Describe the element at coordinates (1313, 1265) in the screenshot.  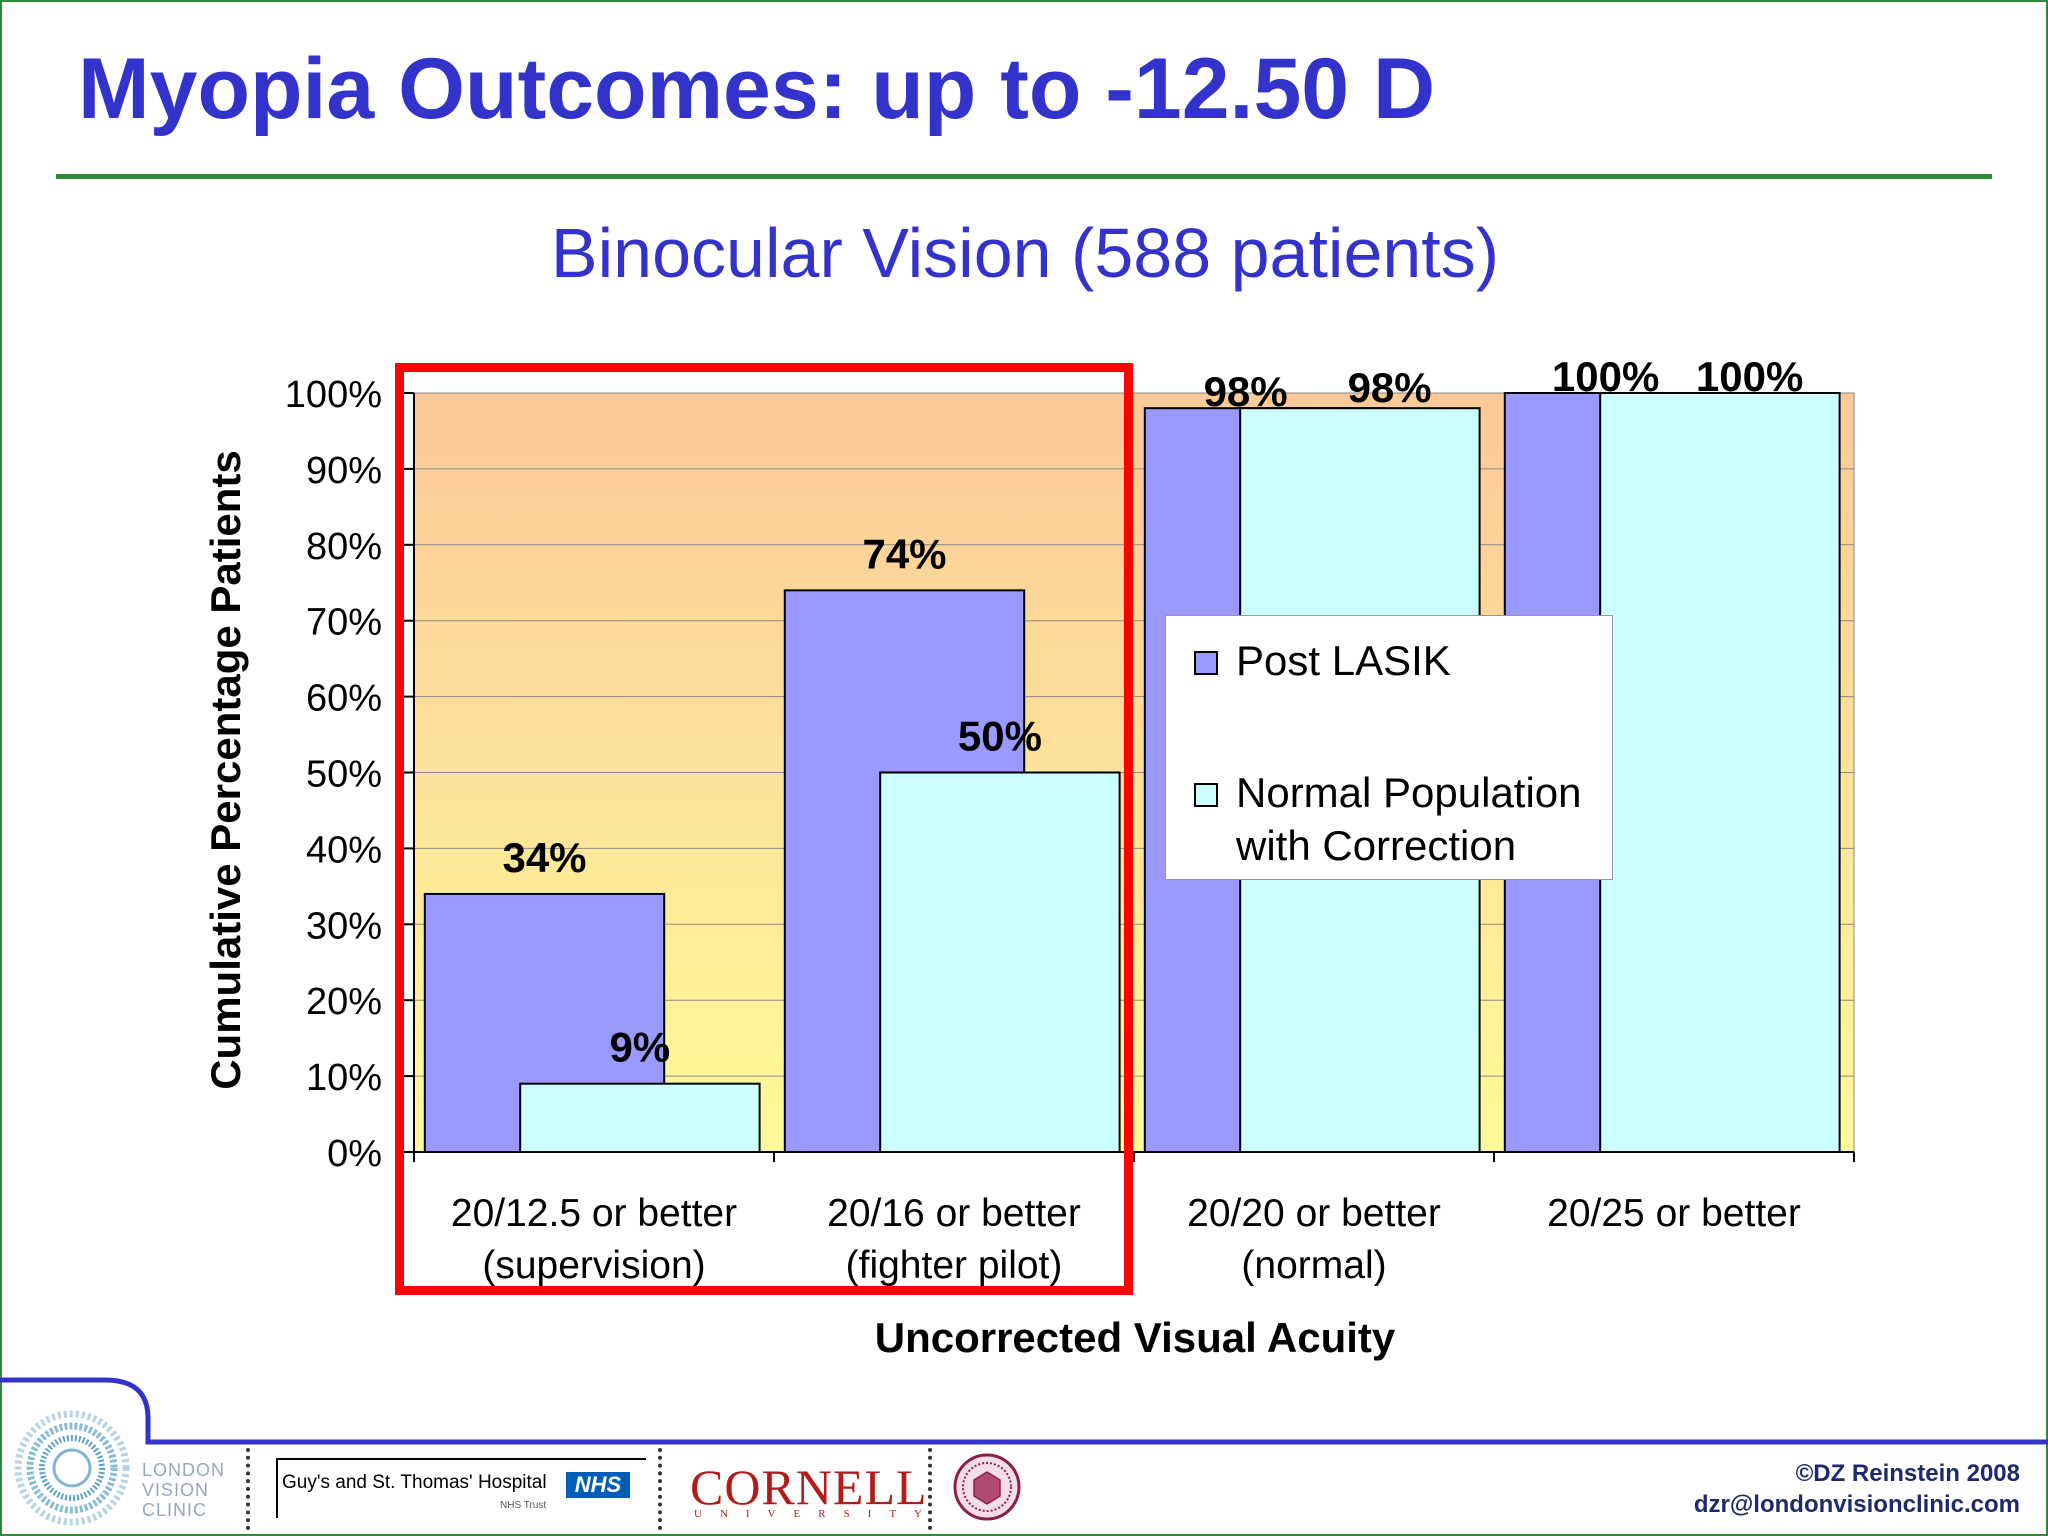
I see `x-tick-label: (normal)` at that location.